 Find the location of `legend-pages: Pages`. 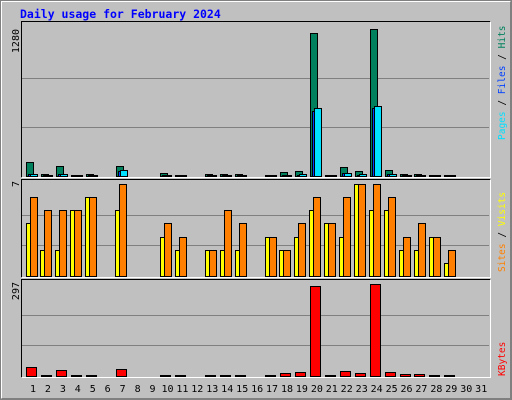

legend-pages: Pages is located at coordinates (502, 125).